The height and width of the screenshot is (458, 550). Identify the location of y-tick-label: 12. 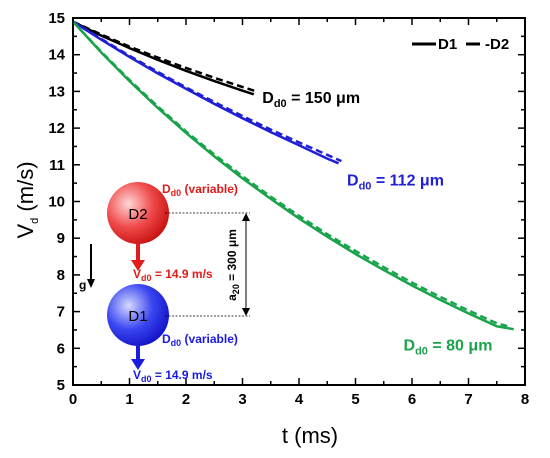
(56, 128).